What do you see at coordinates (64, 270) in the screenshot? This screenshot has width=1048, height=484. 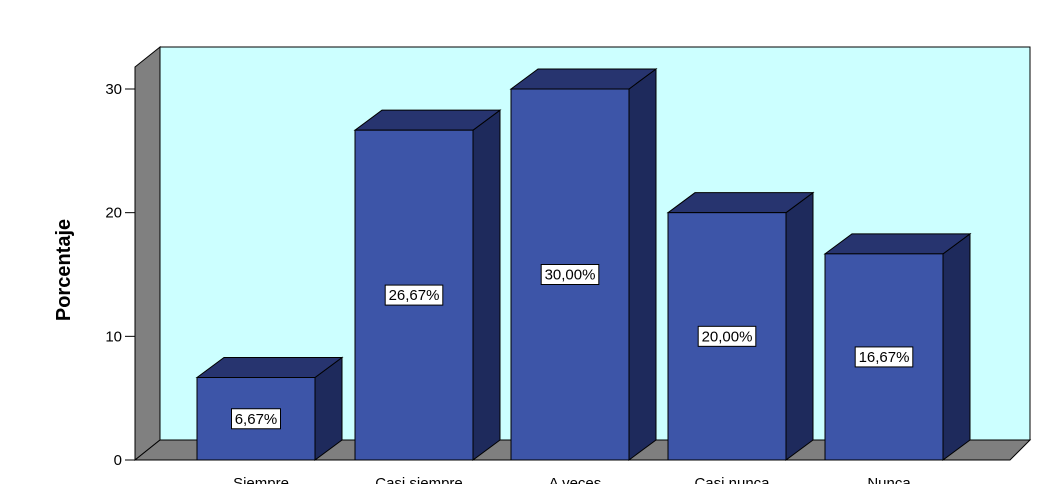 I see `y-axis-label: Porcentaje` at bounding box center [64, 270].